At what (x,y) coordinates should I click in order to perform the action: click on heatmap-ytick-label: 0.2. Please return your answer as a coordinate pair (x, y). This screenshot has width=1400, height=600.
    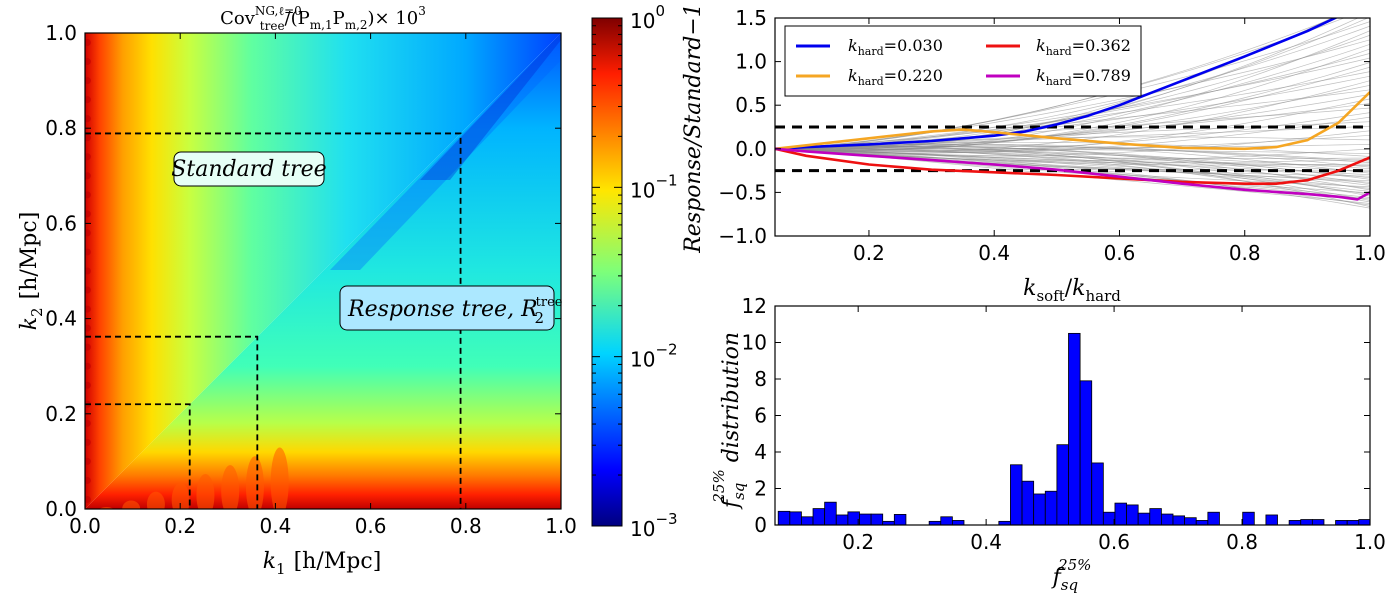
    Looking at the image, I should click on (61, 414).